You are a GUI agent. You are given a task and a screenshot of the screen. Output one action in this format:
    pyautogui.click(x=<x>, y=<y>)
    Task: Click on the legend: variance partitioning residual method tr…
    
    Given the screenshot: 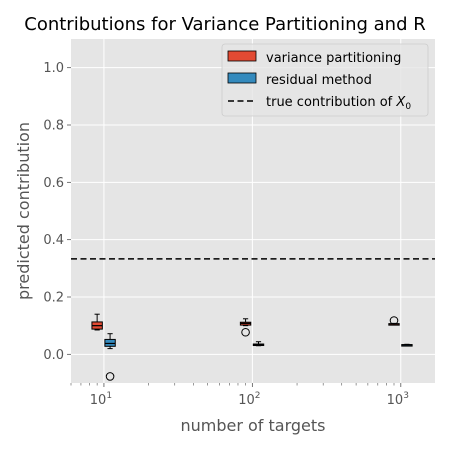 What is the action you would take?
    pyautogui.click(x=325, y=80)
    